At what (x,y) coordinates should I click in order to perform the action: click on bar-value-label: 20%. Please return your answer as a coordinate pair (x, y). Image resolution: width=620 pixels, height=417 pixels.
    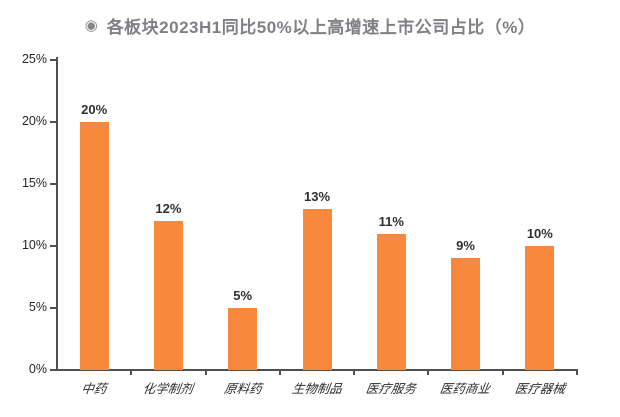
    Looking at the image, I should click on (94, 109).